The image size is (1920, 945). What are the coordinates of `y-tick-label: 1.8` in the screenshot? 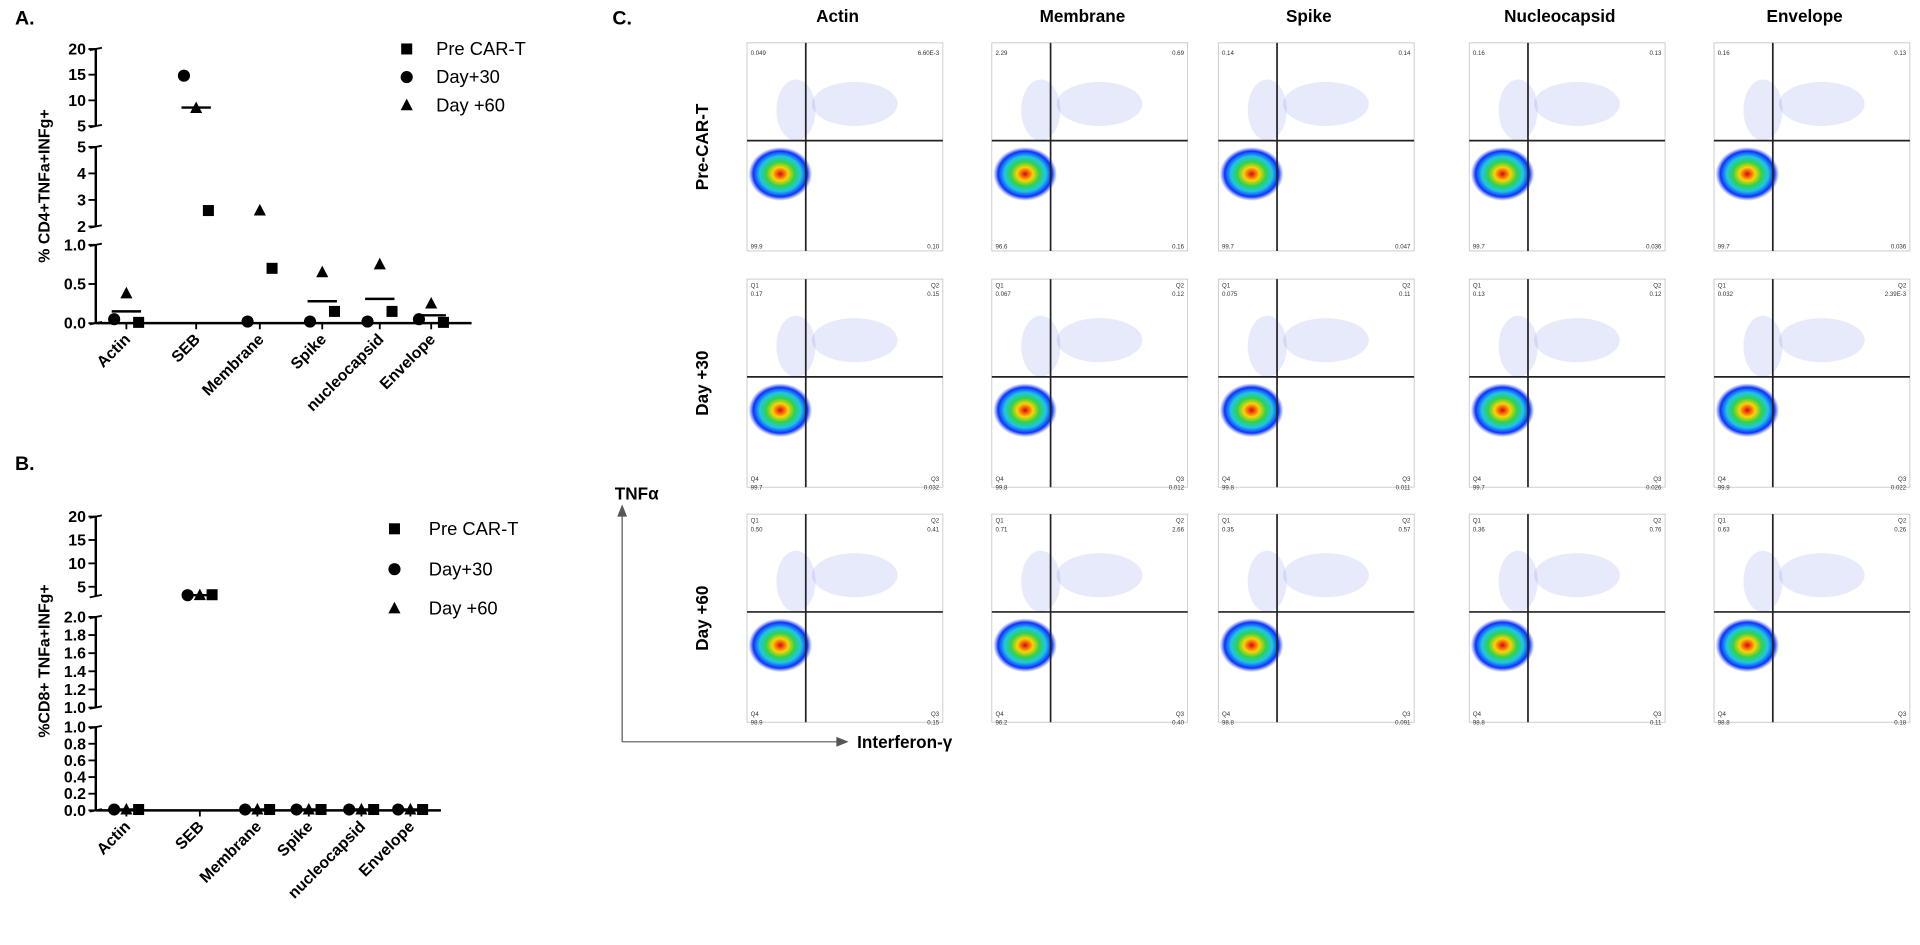 It's located at (75, 636).